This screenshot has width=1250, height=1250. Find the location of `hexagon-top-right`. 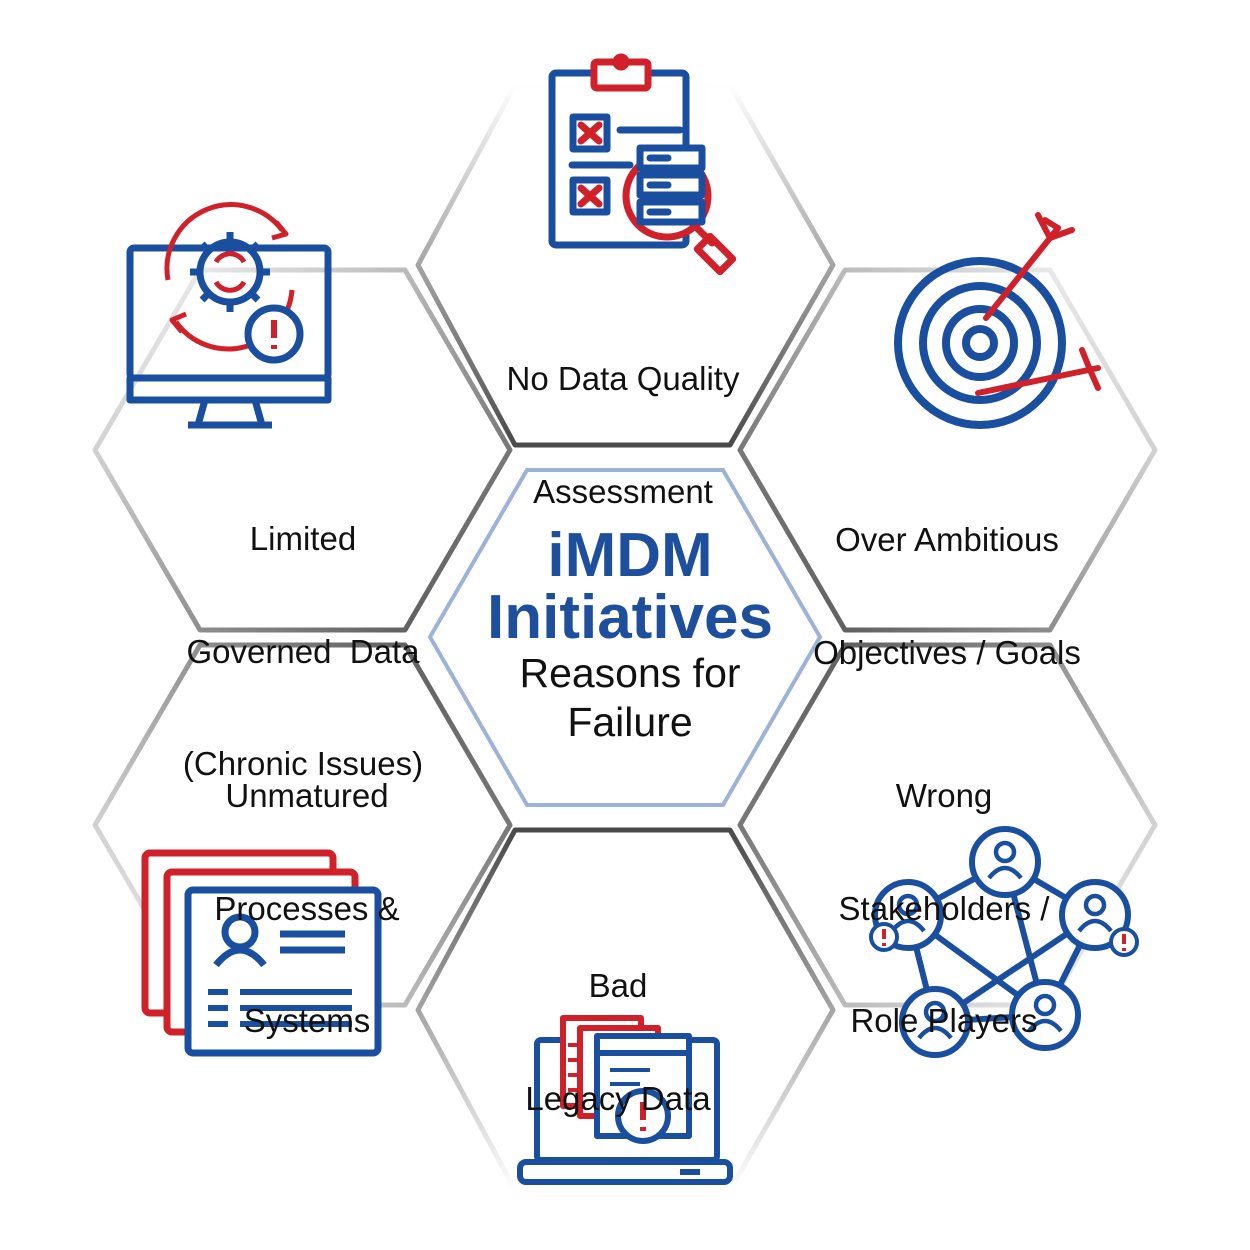

hexagon-top-right is located at coordinates (947, 450).